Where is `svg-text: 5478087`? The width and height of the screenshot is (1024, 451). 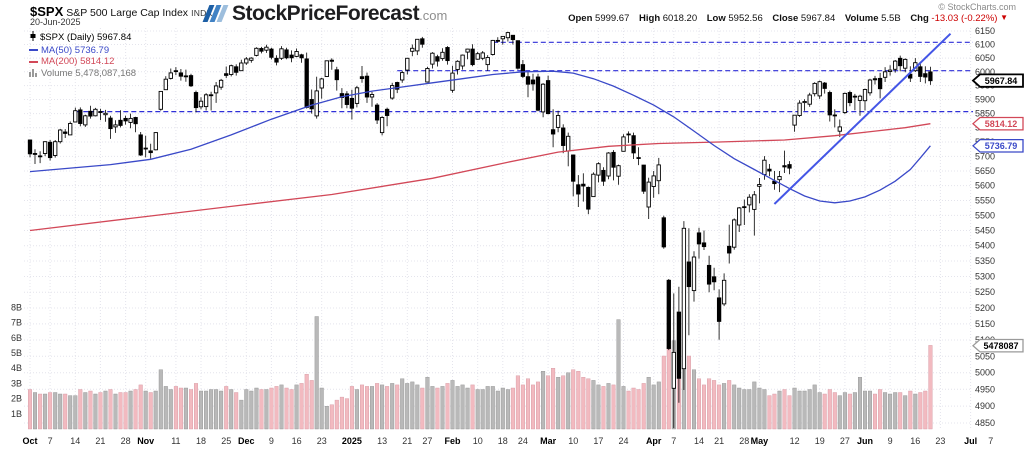 svg-text: 5478087 is located at coordinates (1000, 346).